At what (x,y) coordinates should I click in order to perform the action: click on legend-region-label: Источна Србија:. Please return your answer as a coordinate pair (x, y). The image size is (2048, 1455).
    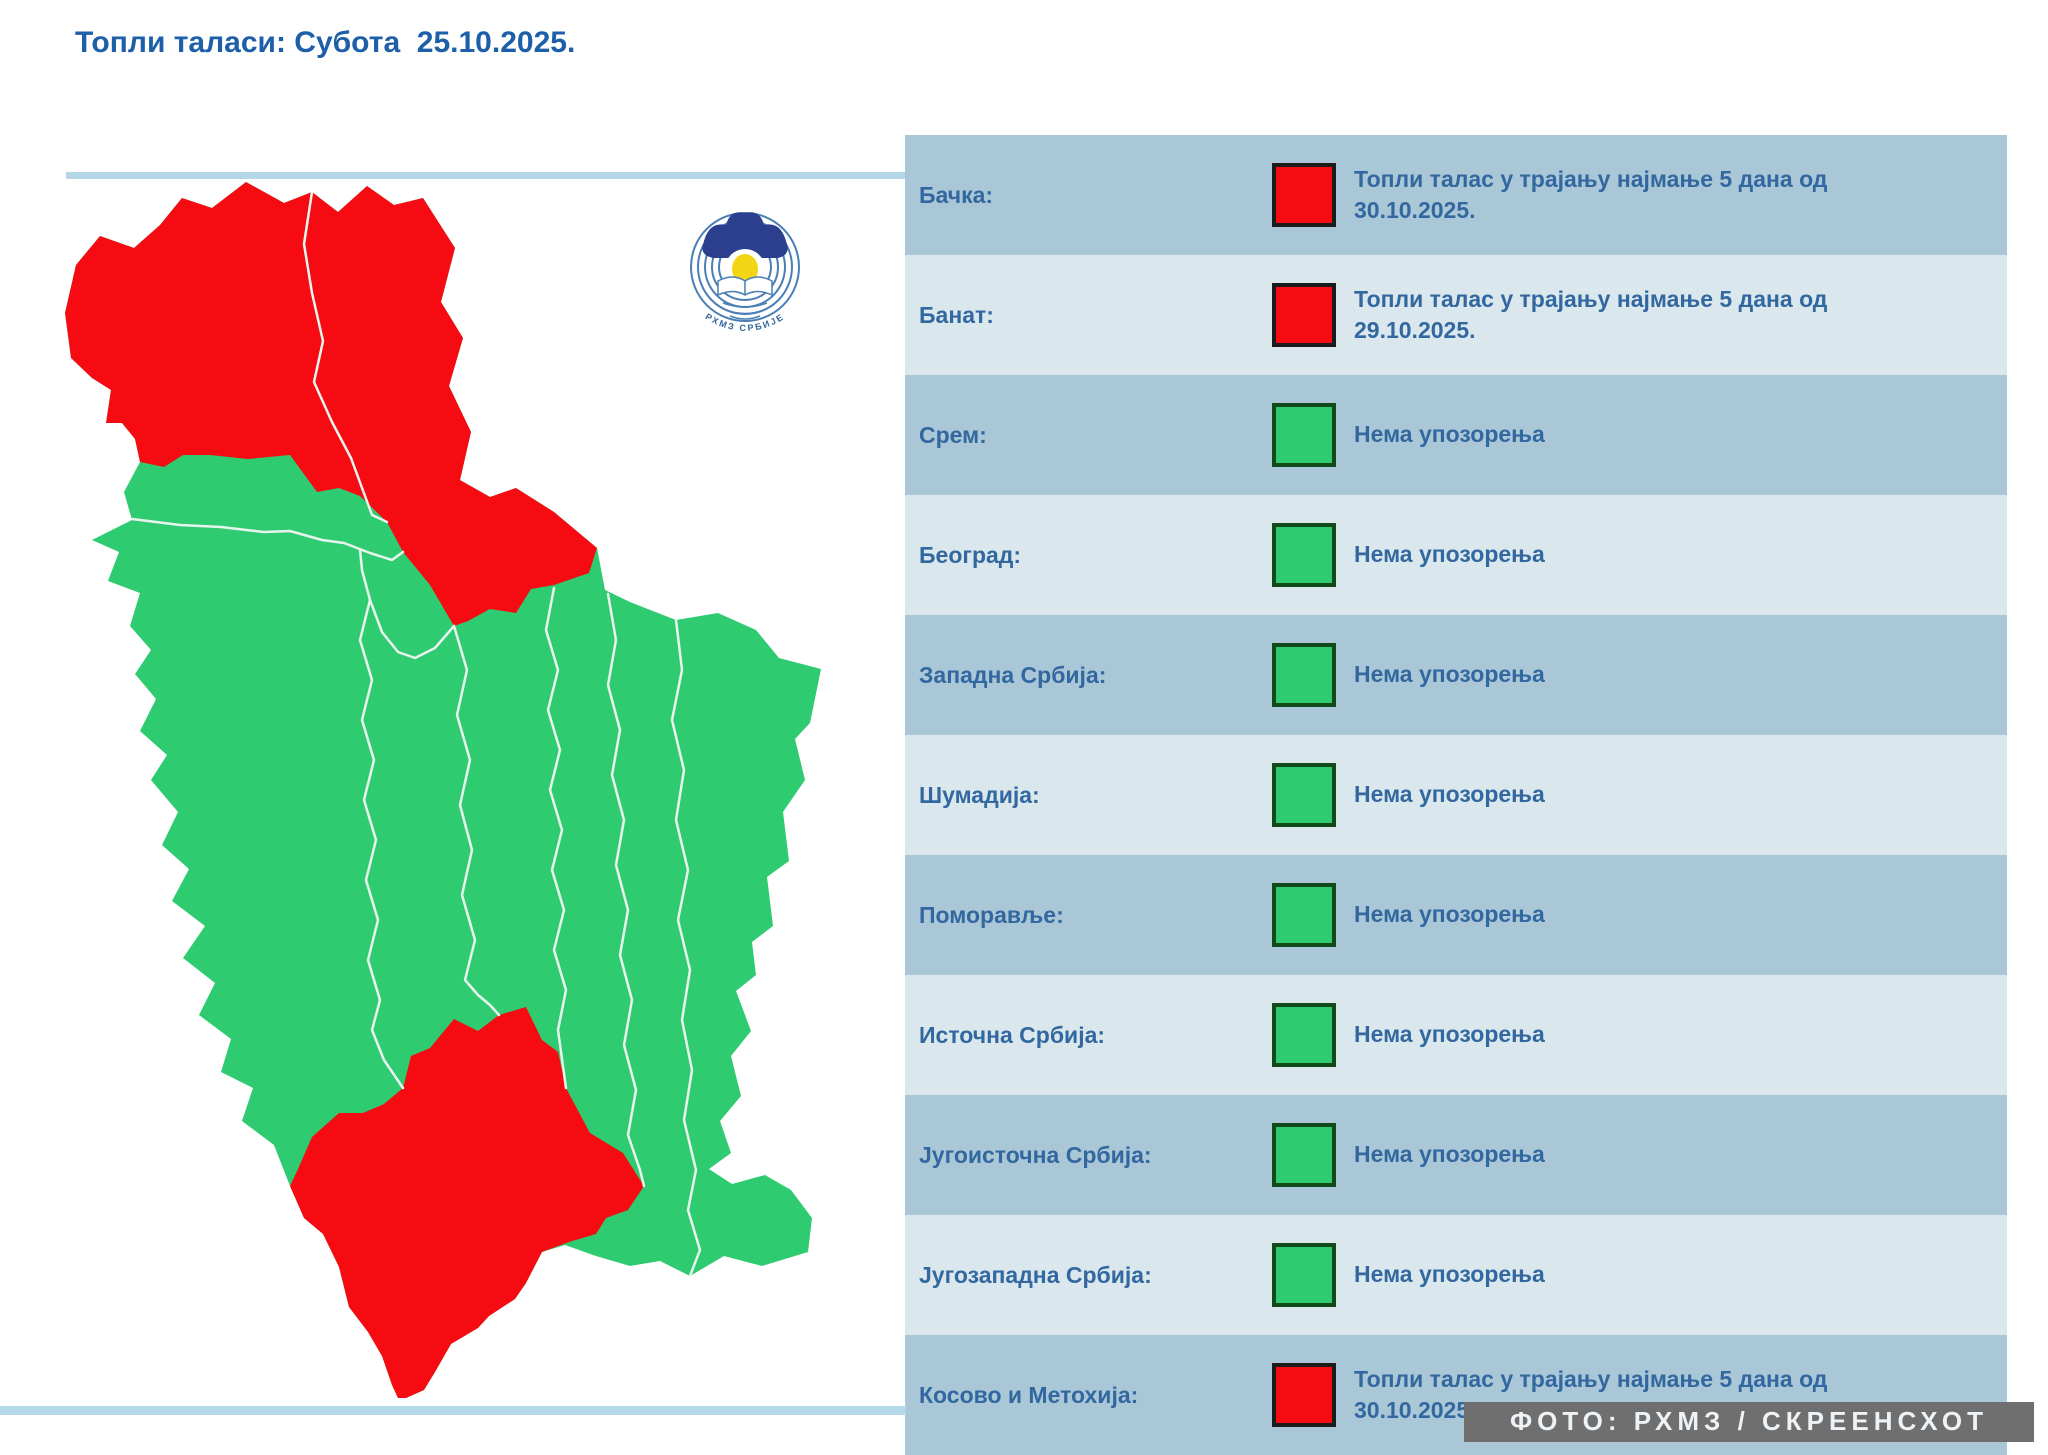
    Looking at the image, I should click on (1012, 1034).